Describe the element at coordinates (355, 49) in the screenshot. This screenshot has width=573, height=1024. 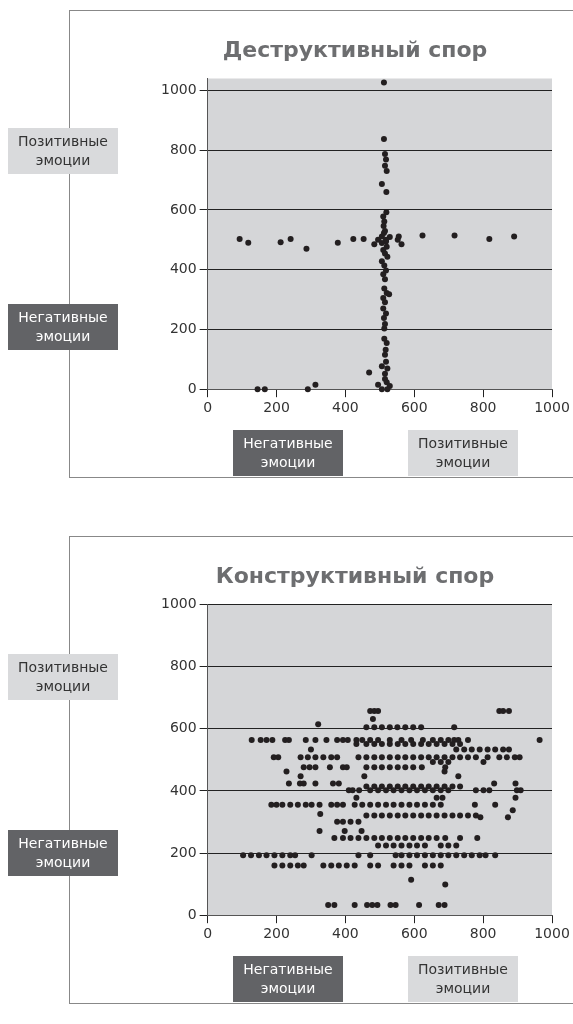
I see `chart-title: Деструктивный спор` at that location.